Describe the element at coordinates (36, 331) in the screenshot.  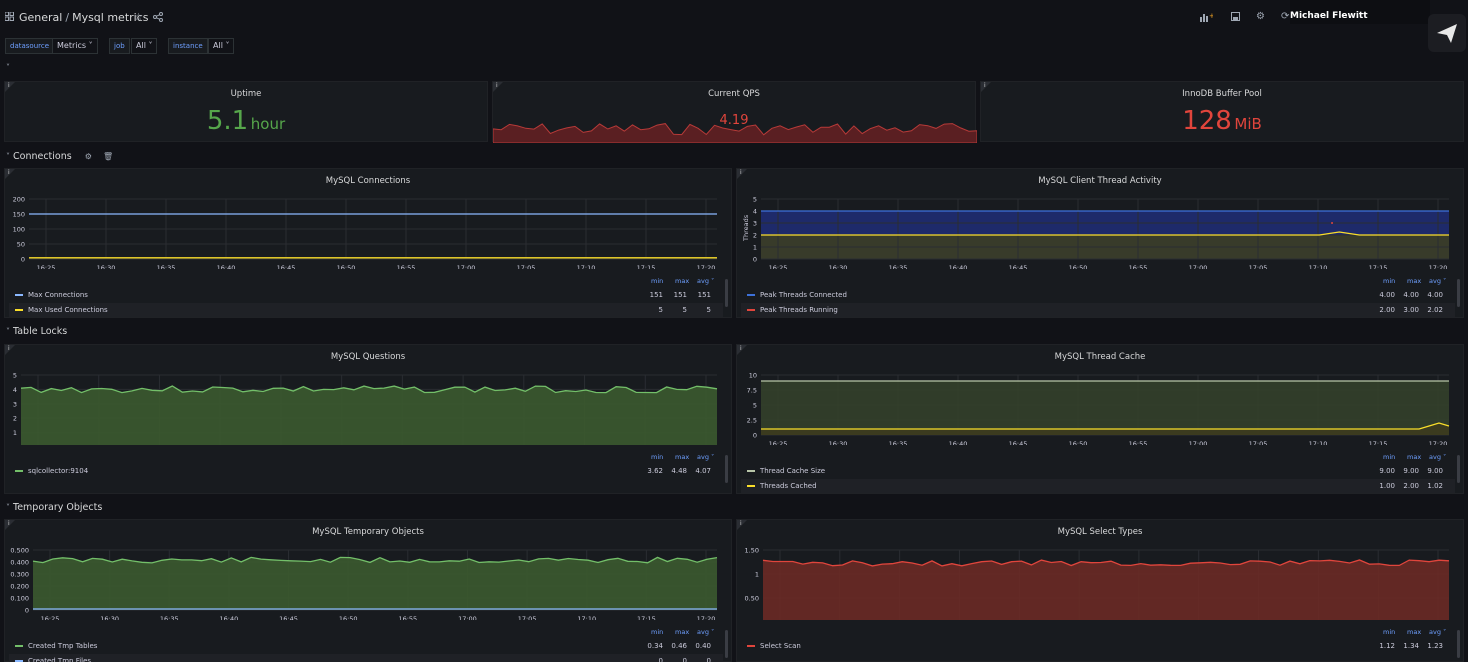
I see `row-table-locks: ˅ Table Locks` at that location.